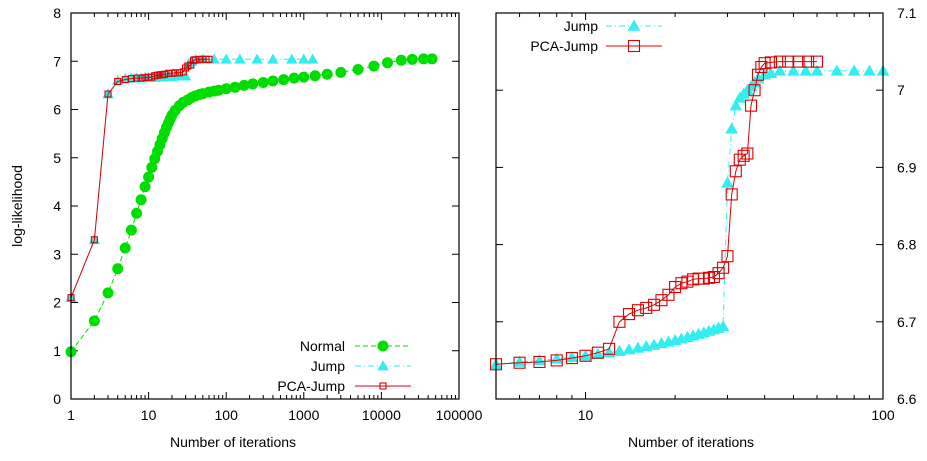 Image resolution: width=927 pixels, height=461 pixels. Describe the element at coordinates (71, 415) in the screenshot. I see `x-tick-label: 1` at that location.